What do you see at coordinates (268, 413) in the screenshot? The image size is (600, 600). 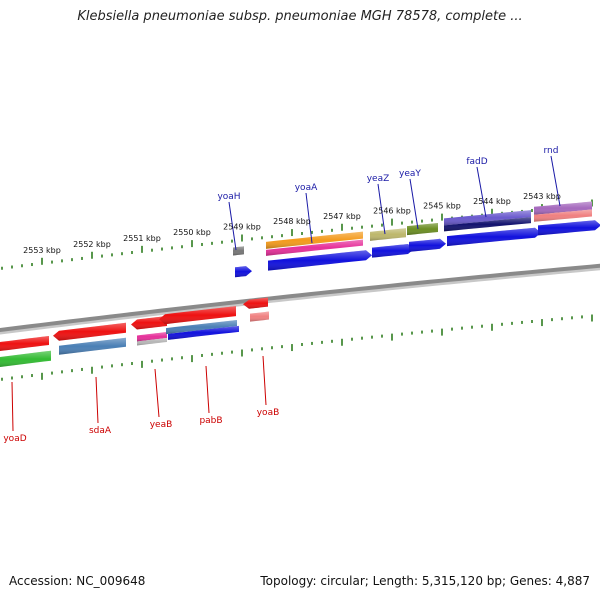 I see `gene-label-yoaB: yoaB` at bounding box center [268, 413].